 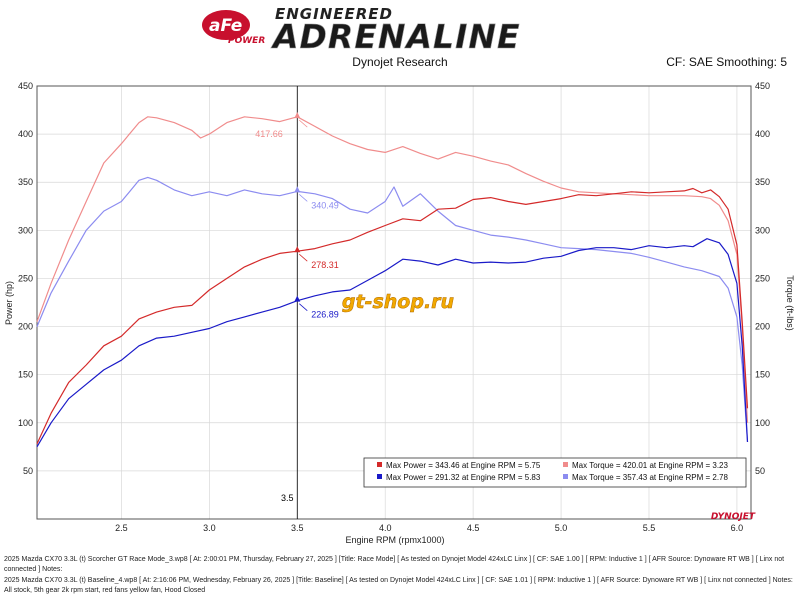 What do you see at coordinates (246, 41) in the screenshot?
I see `afe-power-text: POWER` at bounding box center [246, 41].